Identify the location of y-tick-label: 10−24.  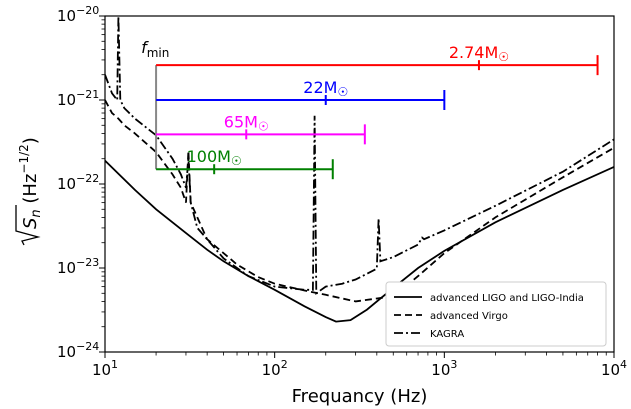
(78, 350).